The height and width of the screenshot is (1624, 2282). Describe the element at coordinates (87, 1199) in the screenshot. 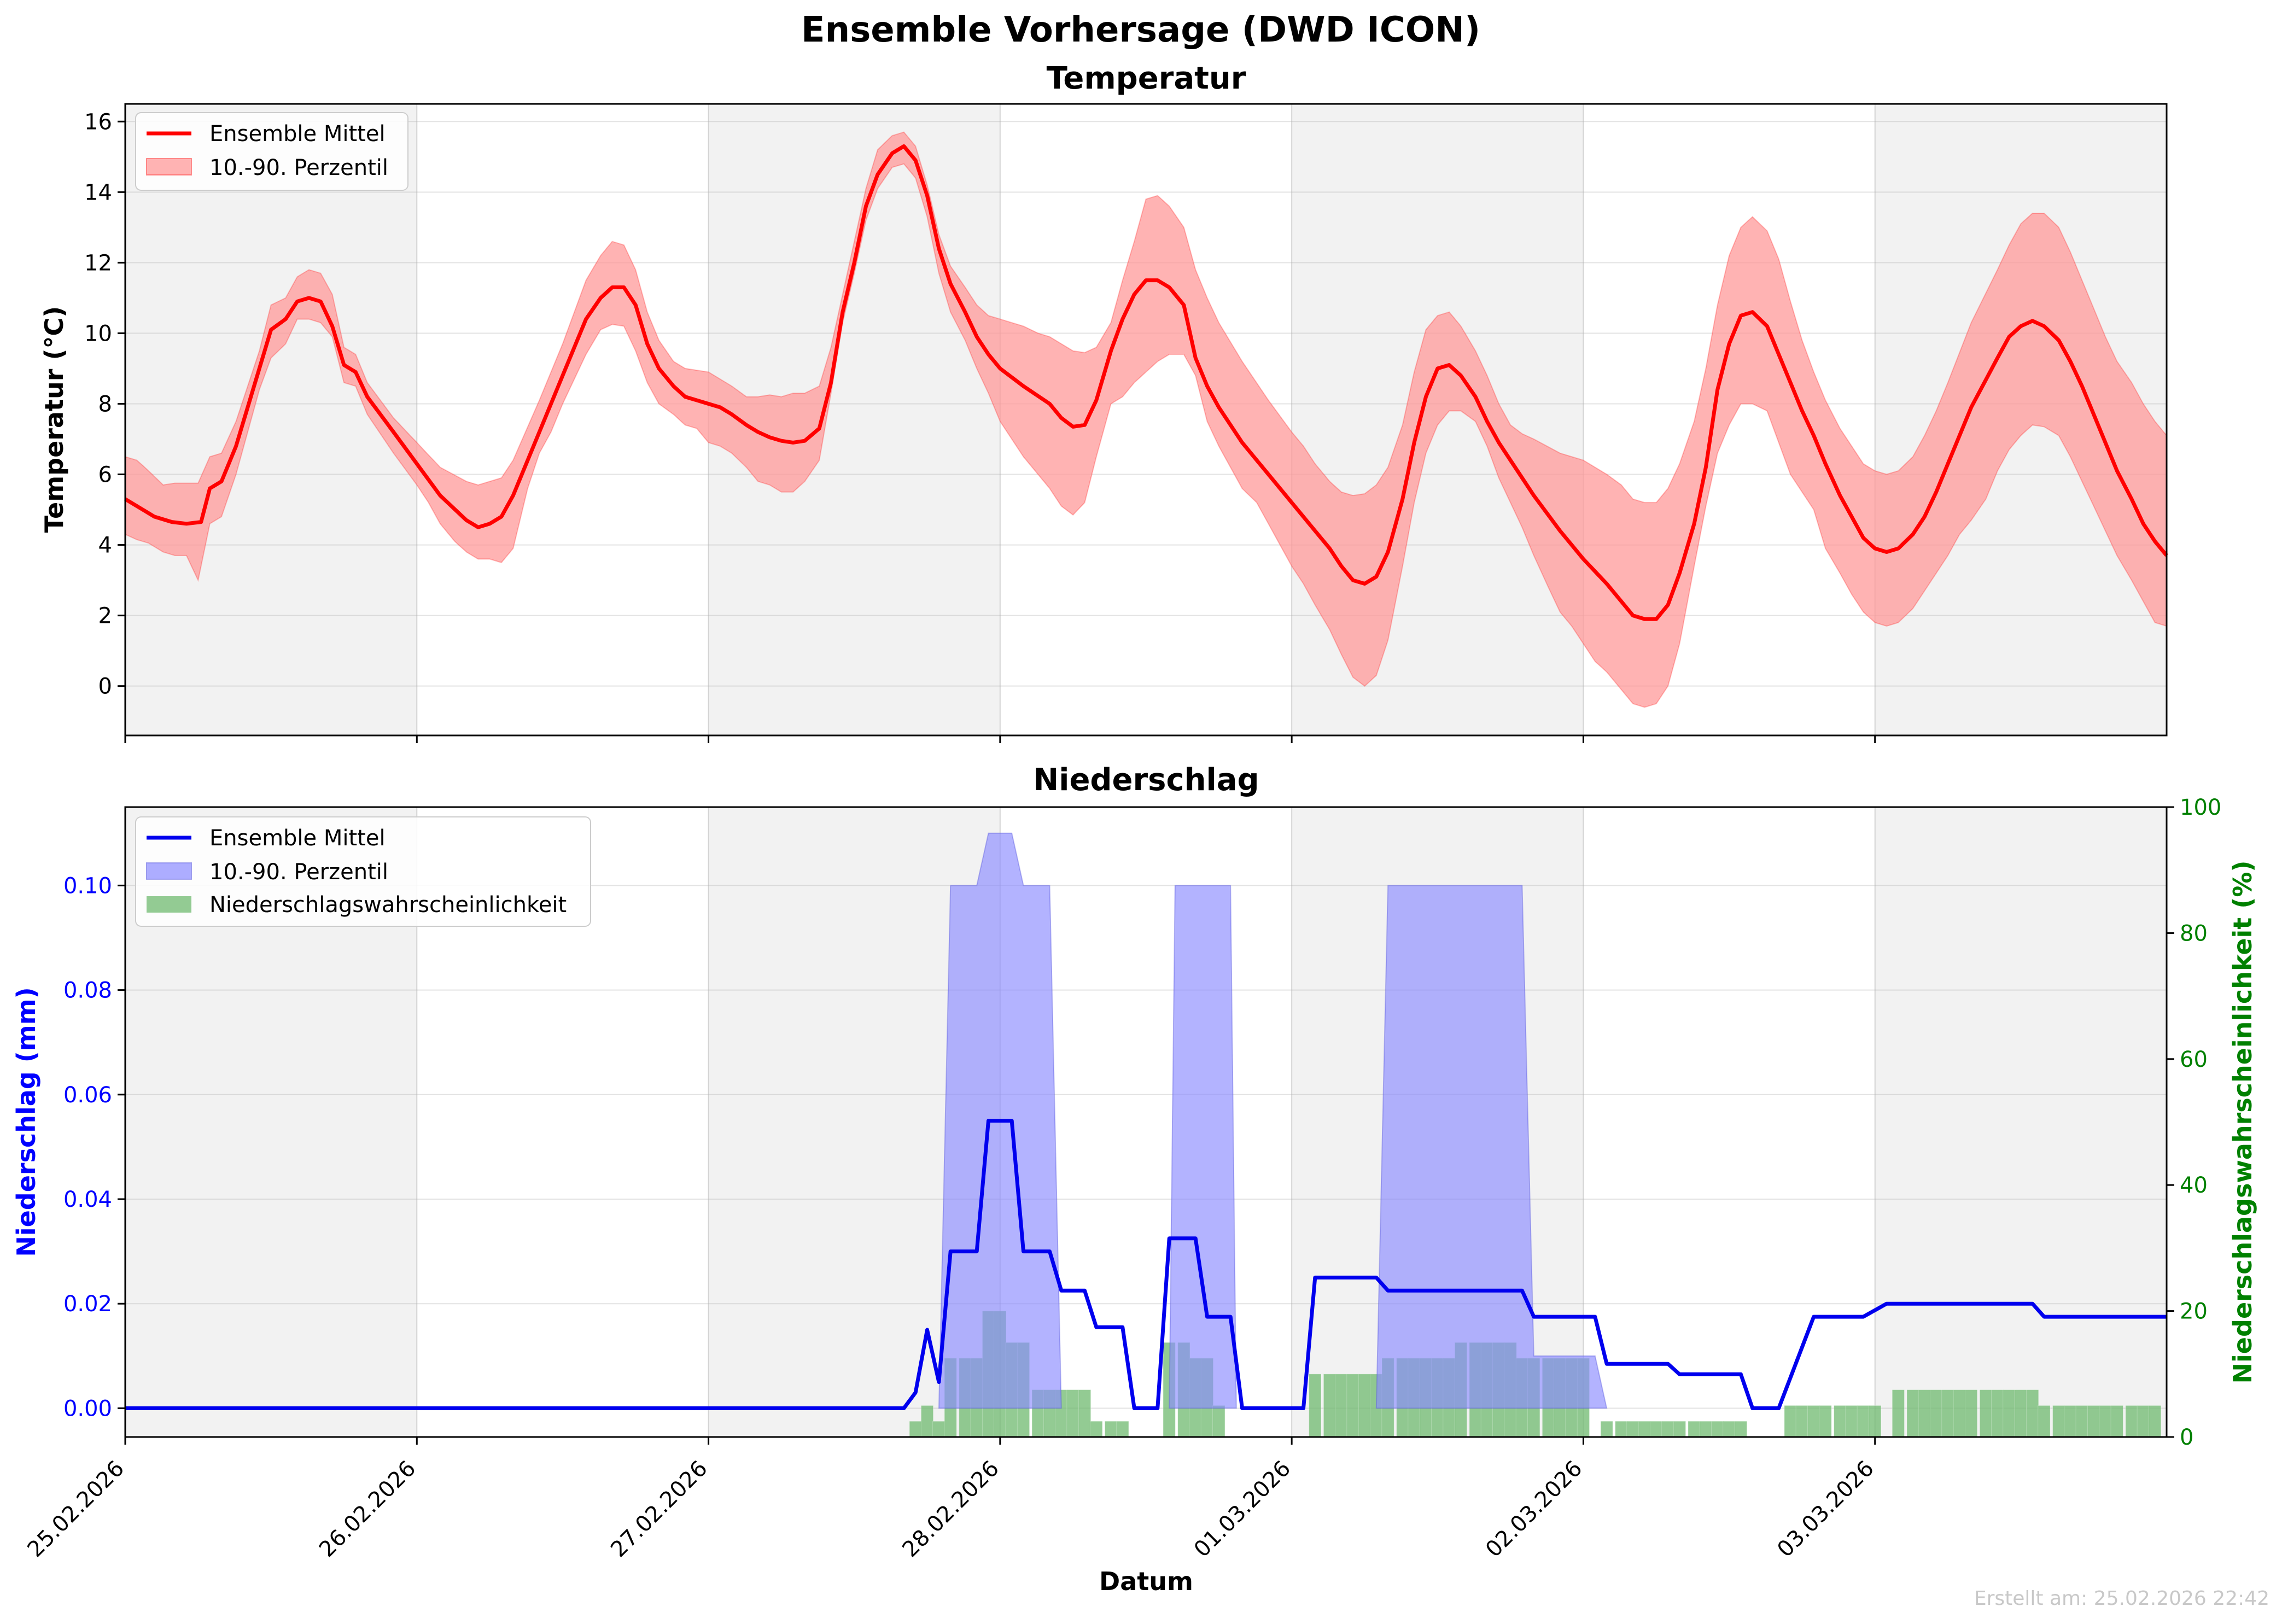

I see `precipitation-y-tick-label: 0.04` at that location.